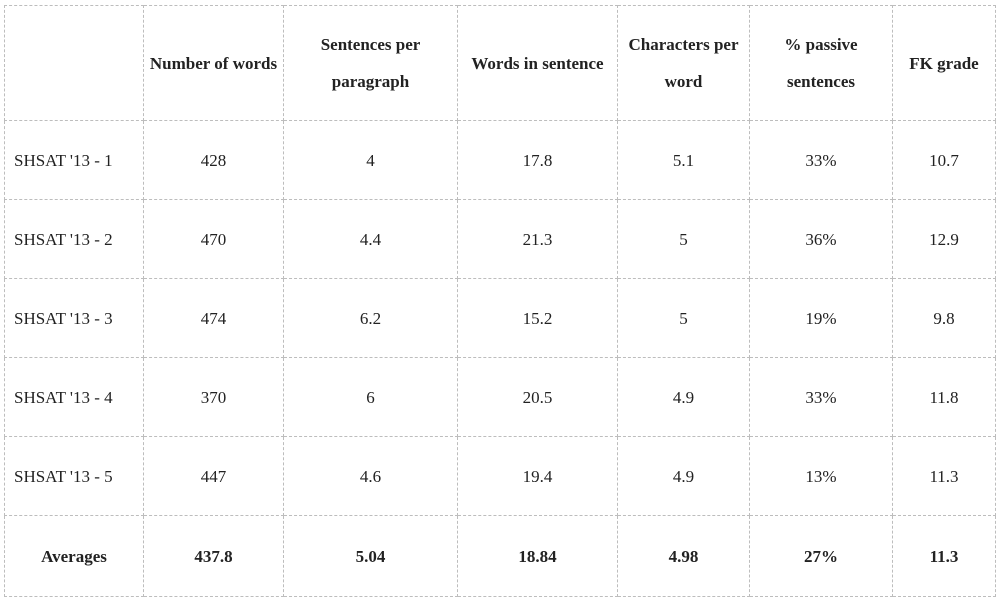  I want to click on avg-passive-sentences: 27%, so click(821, 556).